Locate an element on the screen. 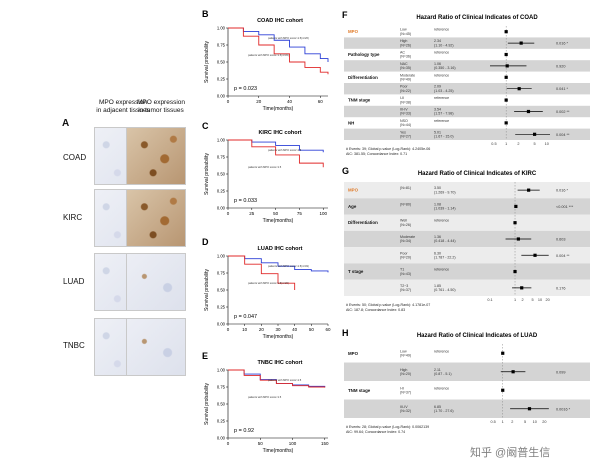 The height and width of the screenshot is (464, 600). row-level-label: (N=44) is located at coordinates (405, 125).